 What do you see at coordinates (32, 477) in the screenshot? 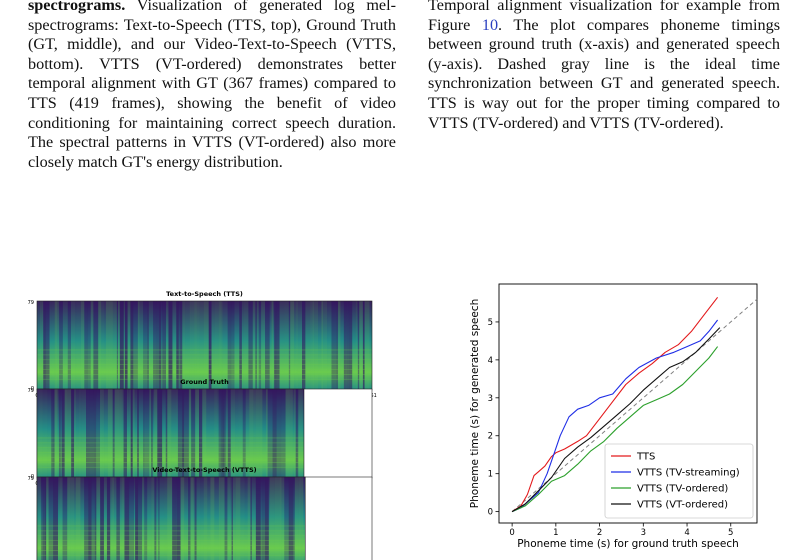
I see `spectrogram-y-min-label: 0` at bounding box center [32, 477].